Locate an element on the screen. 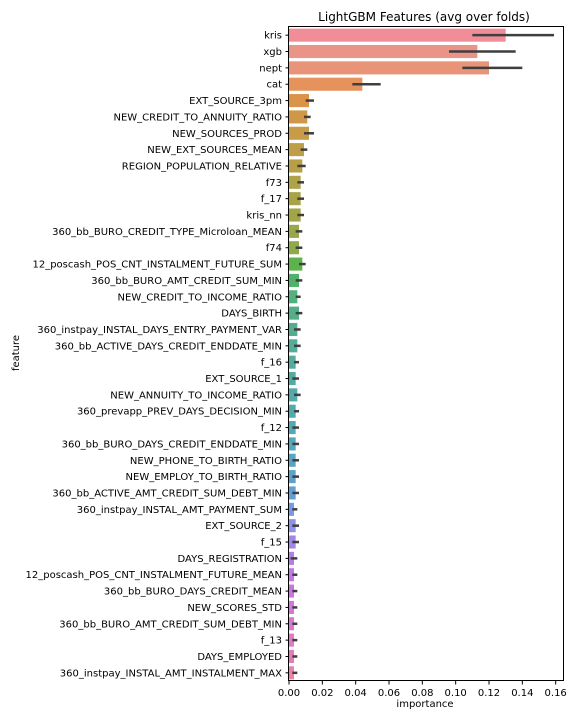 The width and height of the screenshot is (576, 724). x-tick-label: 0.16 is located at coordinates (556, 693).